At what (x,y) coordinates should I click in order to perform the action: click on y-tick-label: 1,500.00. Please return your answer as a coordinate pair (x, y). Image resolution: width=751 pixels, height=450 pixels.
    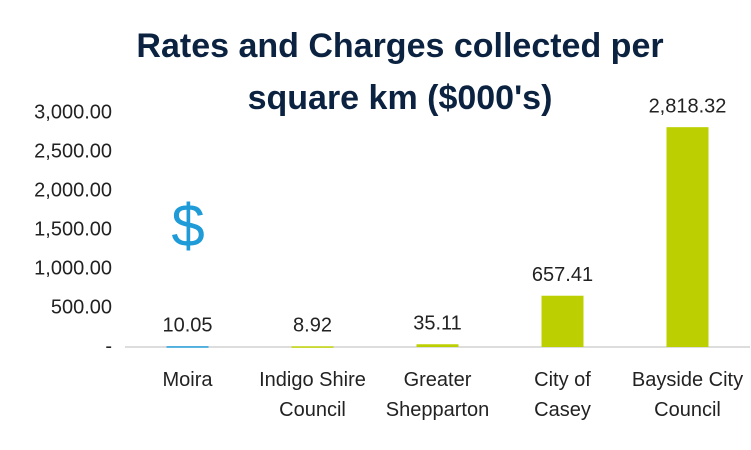
    Looking at the image, I should click on (73, 229).